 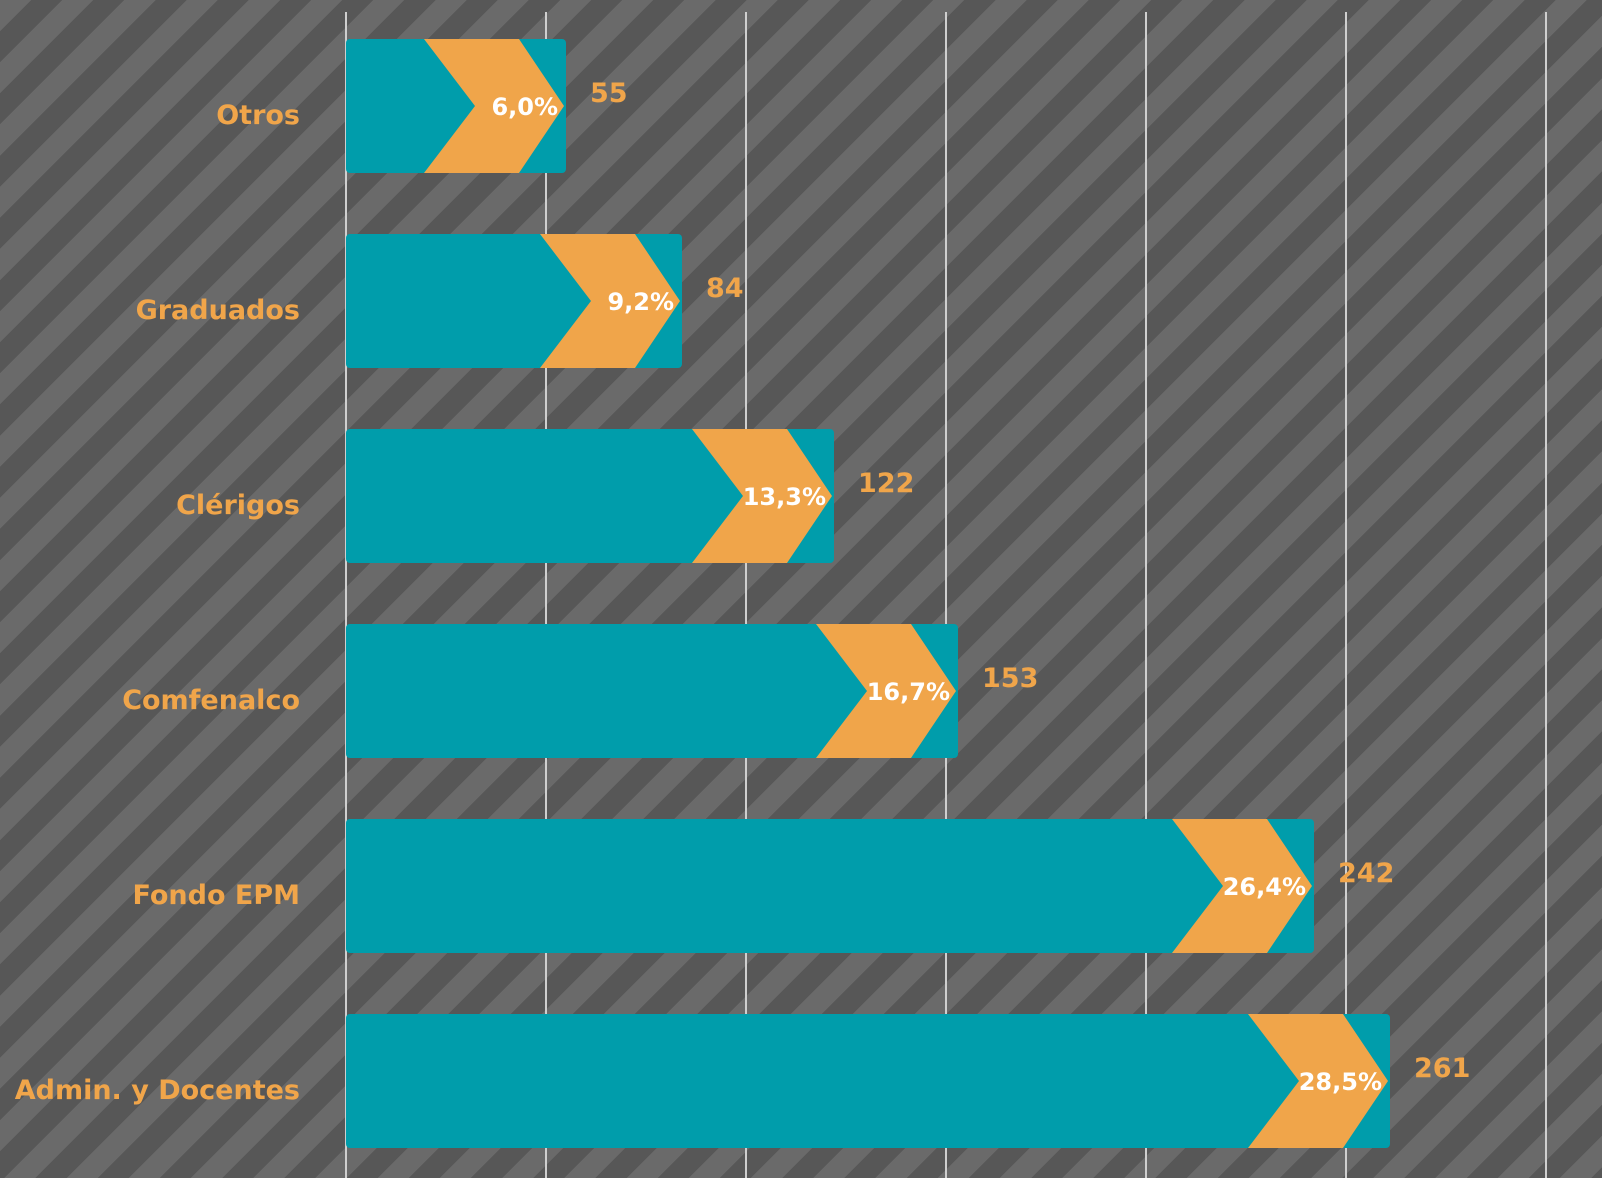 What do you see at coordinates (238, 505) in the screenshot?
I see `category-label: Clérigos` at bounding box center [238, 505].